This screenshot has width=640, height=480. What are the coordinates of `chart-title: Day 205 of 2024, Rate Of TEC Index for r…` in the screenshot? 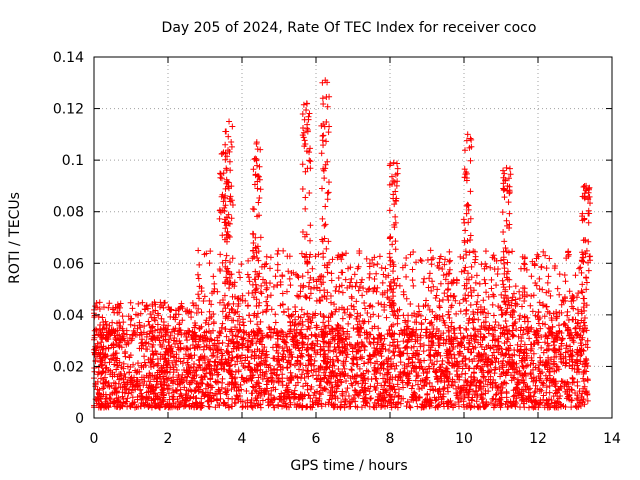 It's located at (349, 28).